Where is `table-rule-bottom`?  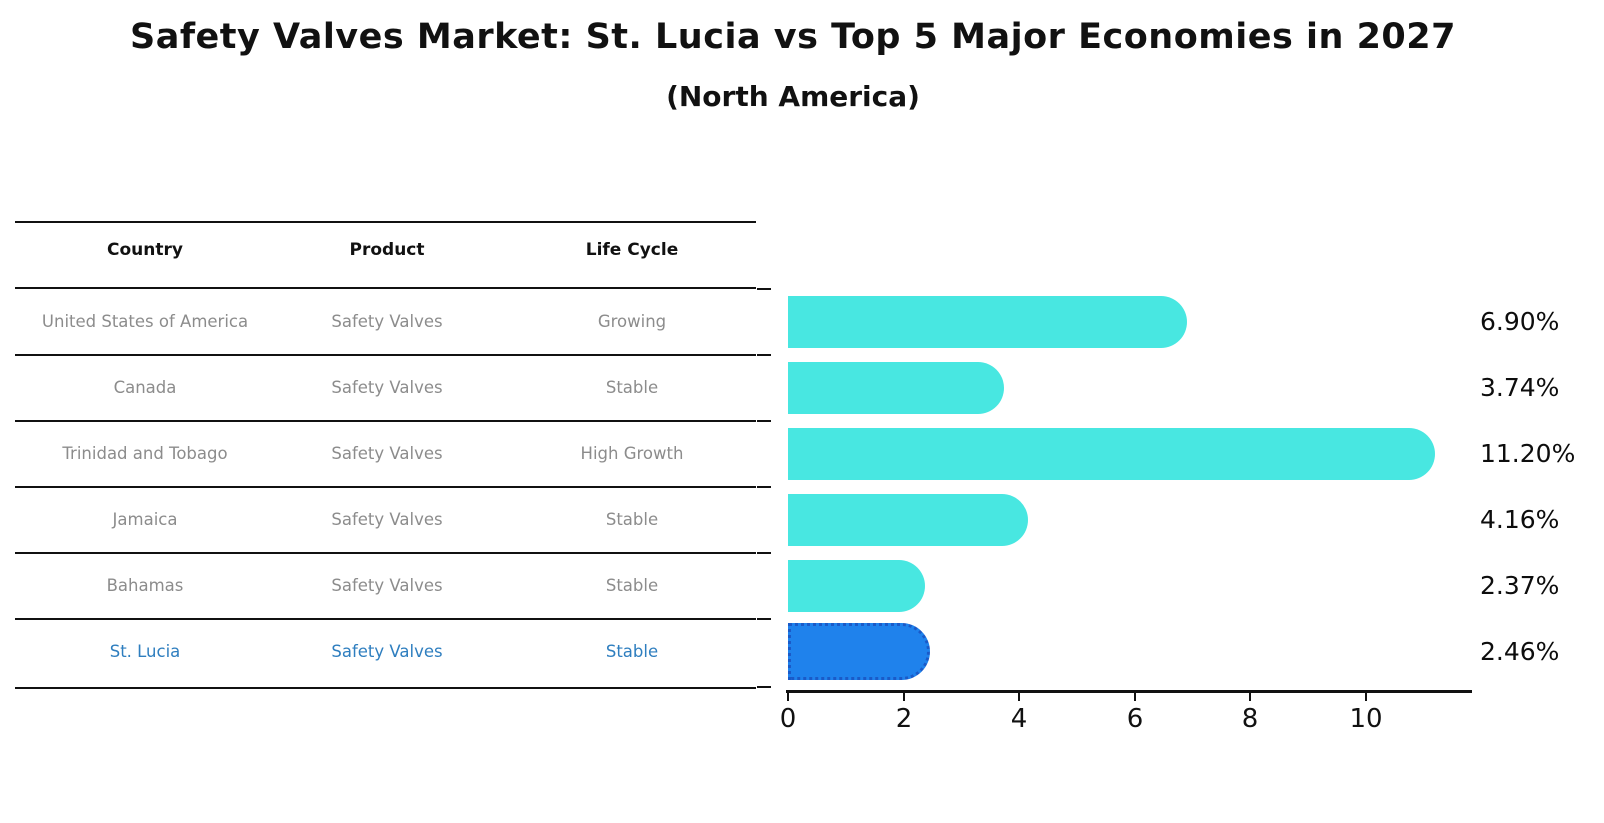
table-rule-bottom is located at coordinates (385, 688).